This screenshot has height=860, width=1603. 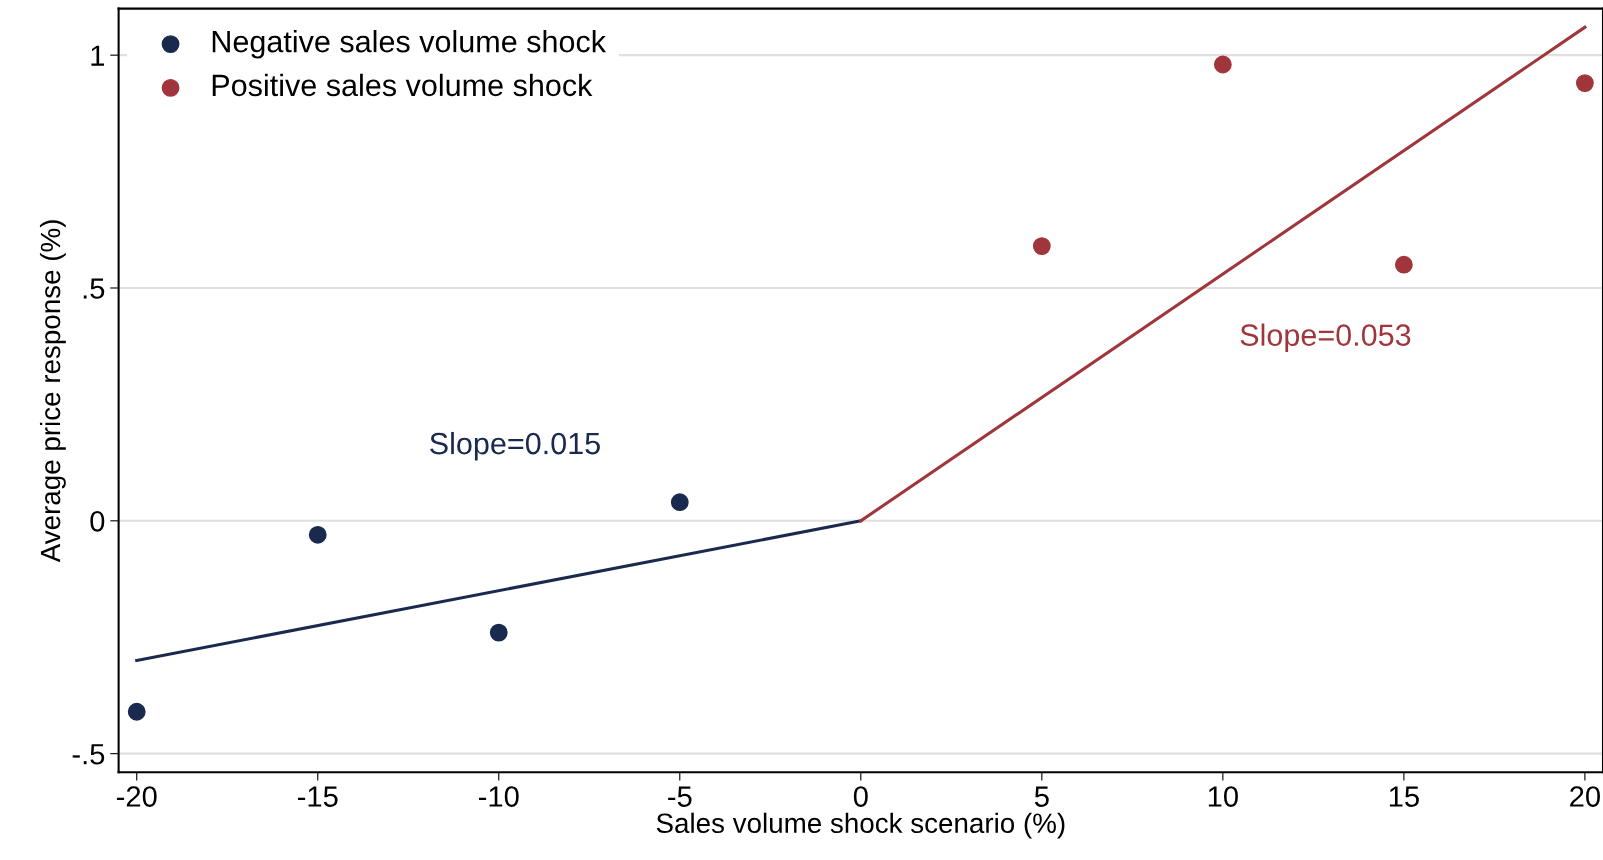 What do you see at coordinates (88, 754) in the screenshot?
I see `y-tick-label: -.5` at bounding box center [88, 754].